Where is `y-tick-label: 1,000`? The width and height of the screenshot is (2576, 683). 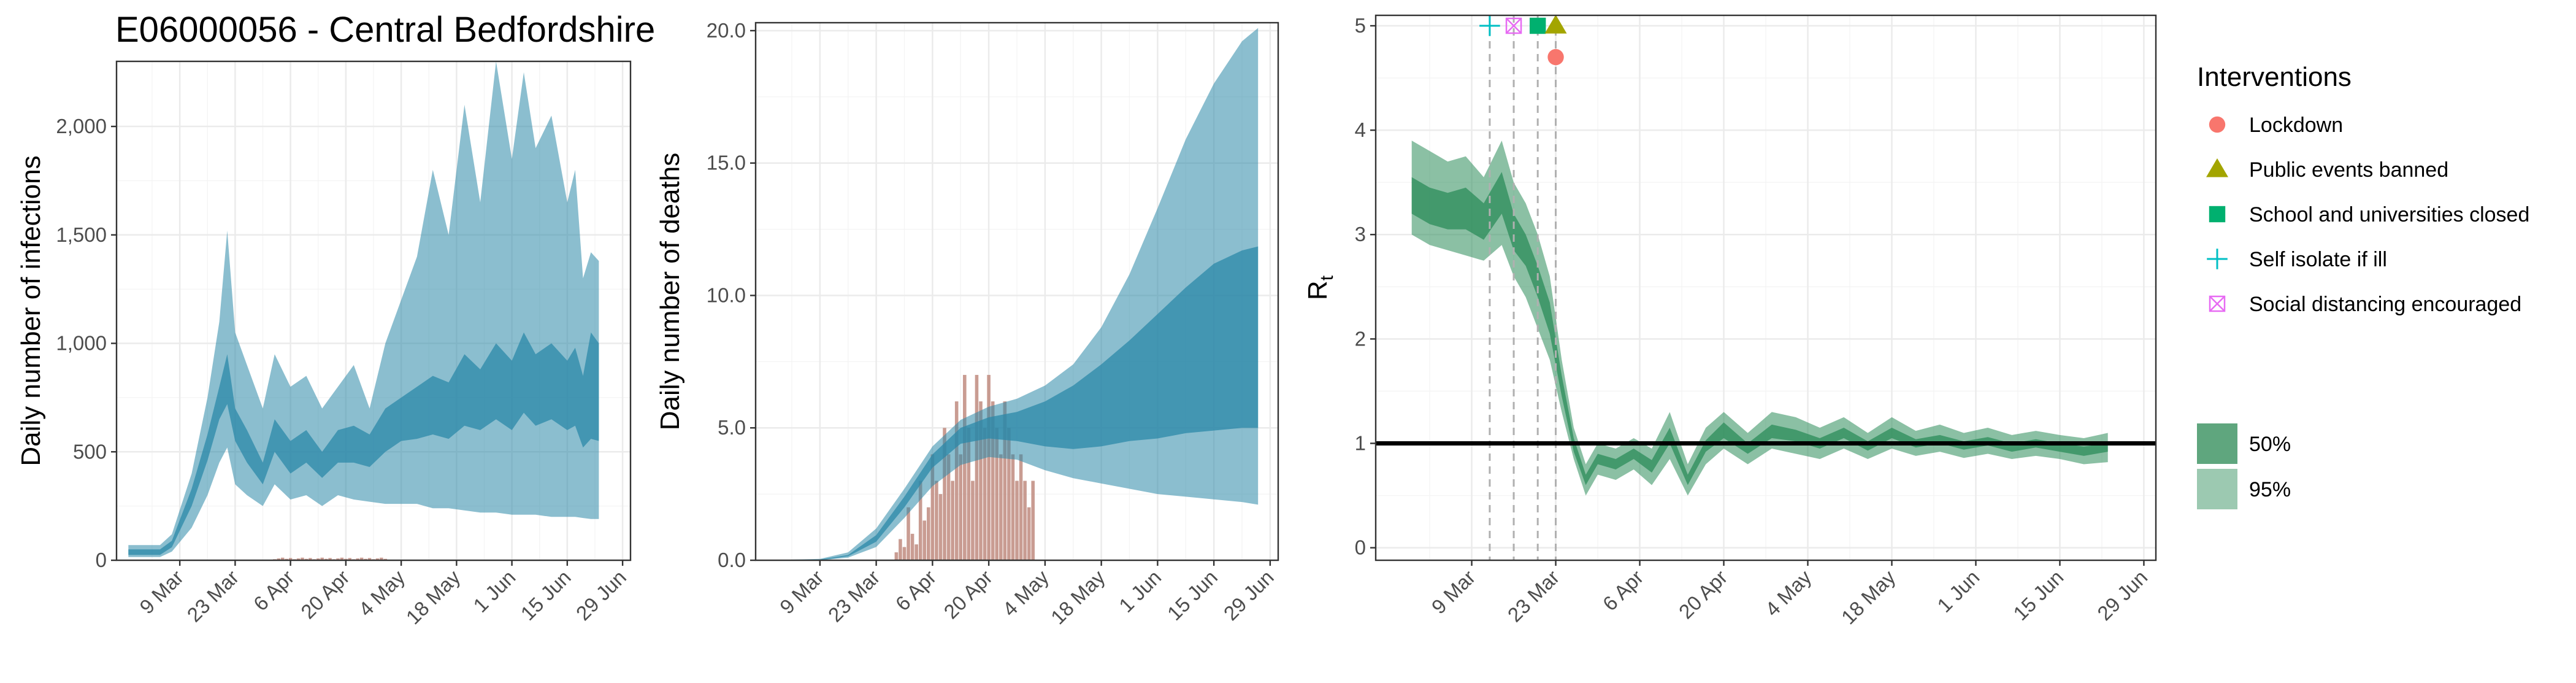 y-tick-label: 1,000 is located at coordinates (81, 344).